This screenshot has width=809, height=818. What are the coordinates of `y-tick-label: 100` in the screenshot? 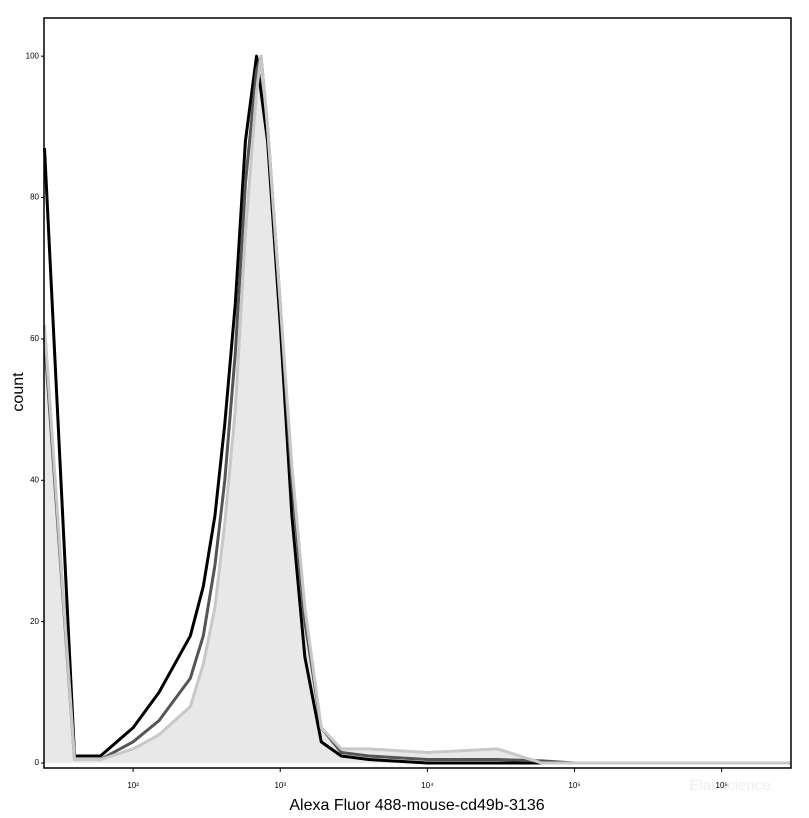 It's located at (33, 55).